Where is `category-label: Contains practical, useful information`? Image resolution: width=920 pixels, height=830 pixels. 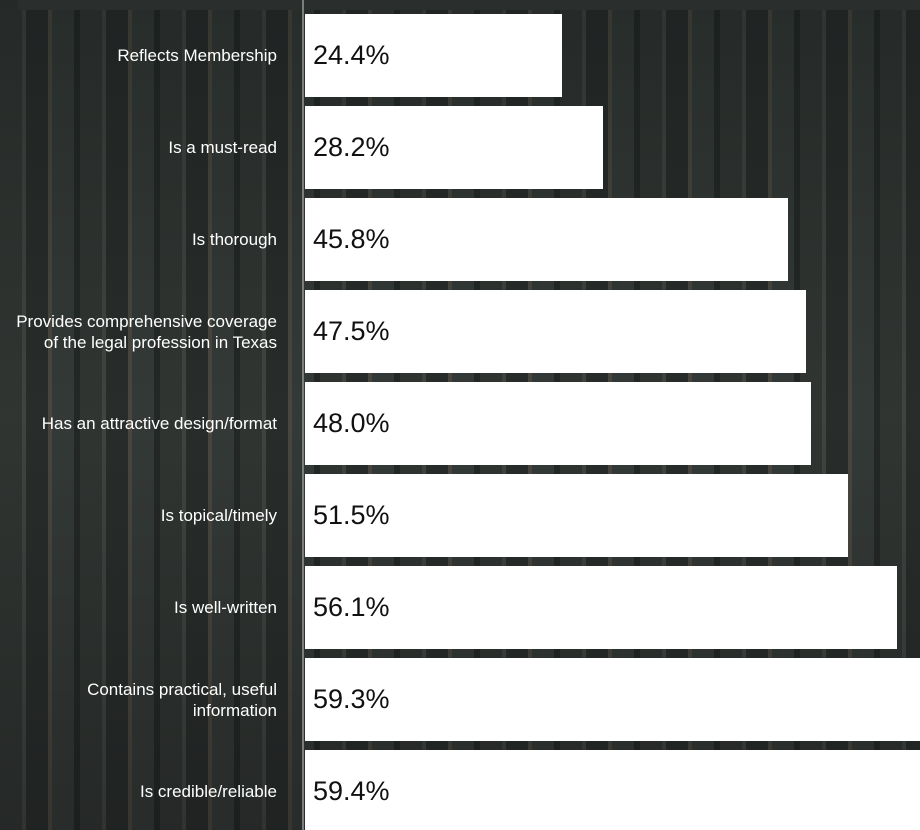
category-label: Contains practical, useful information is located at coordinates (182, 699).